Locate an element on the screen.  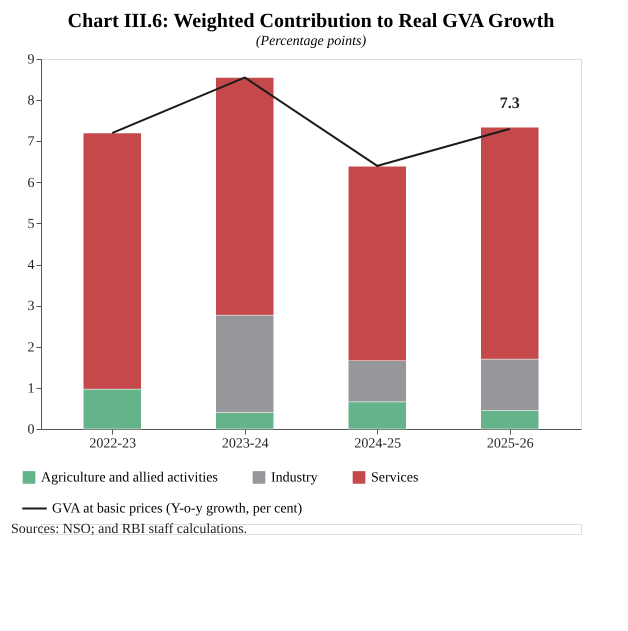
x-tick-label: 2024-25 is located at coordinates (378, 444).